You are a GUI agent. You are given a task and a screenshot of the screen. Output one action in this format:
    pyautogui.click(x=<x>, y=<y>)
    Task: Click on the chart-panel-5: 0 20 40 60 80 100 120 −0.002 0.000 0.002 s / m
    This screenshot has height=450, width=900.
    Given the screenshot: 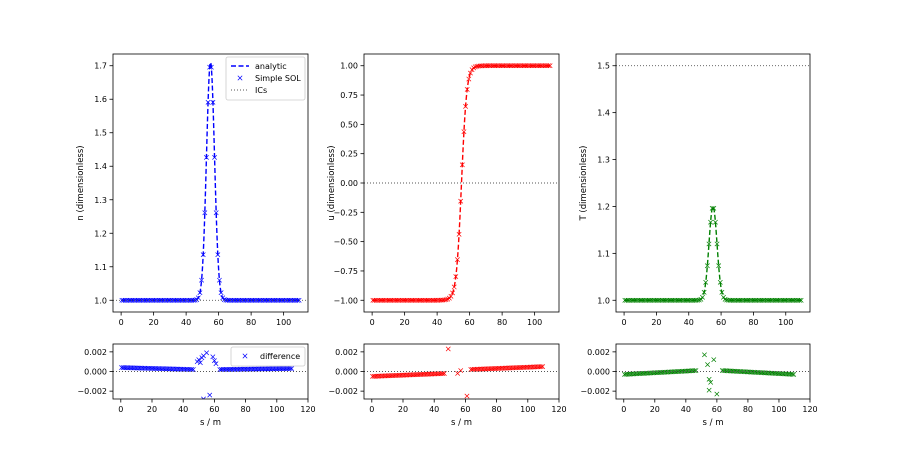 What is the action you would take?
    pyautogui.click(x=447, y=385)
    